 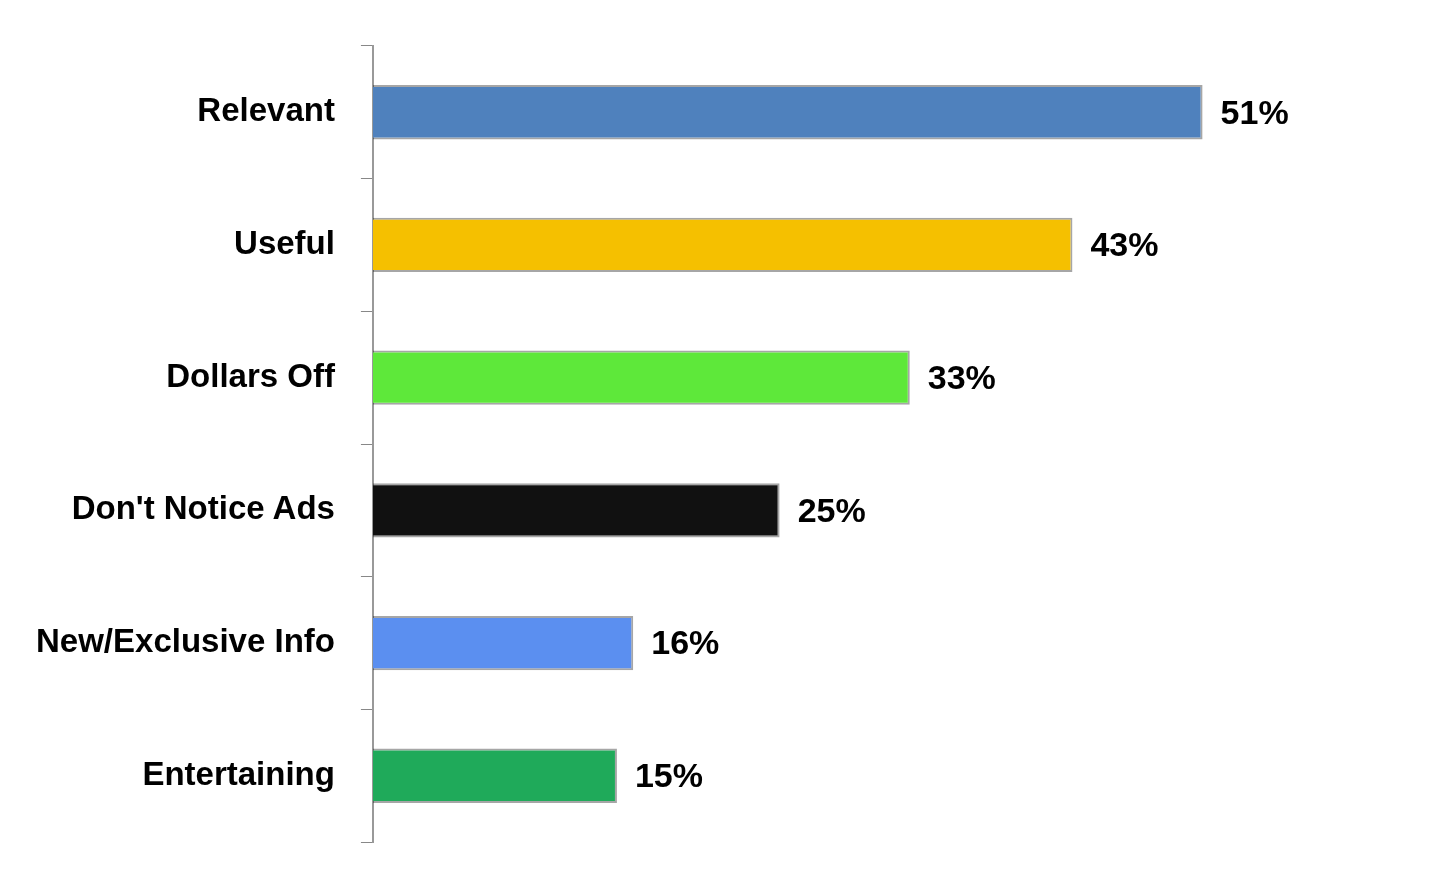 What do you see at coordinates (831, 509) in the screenshot?
I see `data-label: 25%` at bounding box center [831, 509].